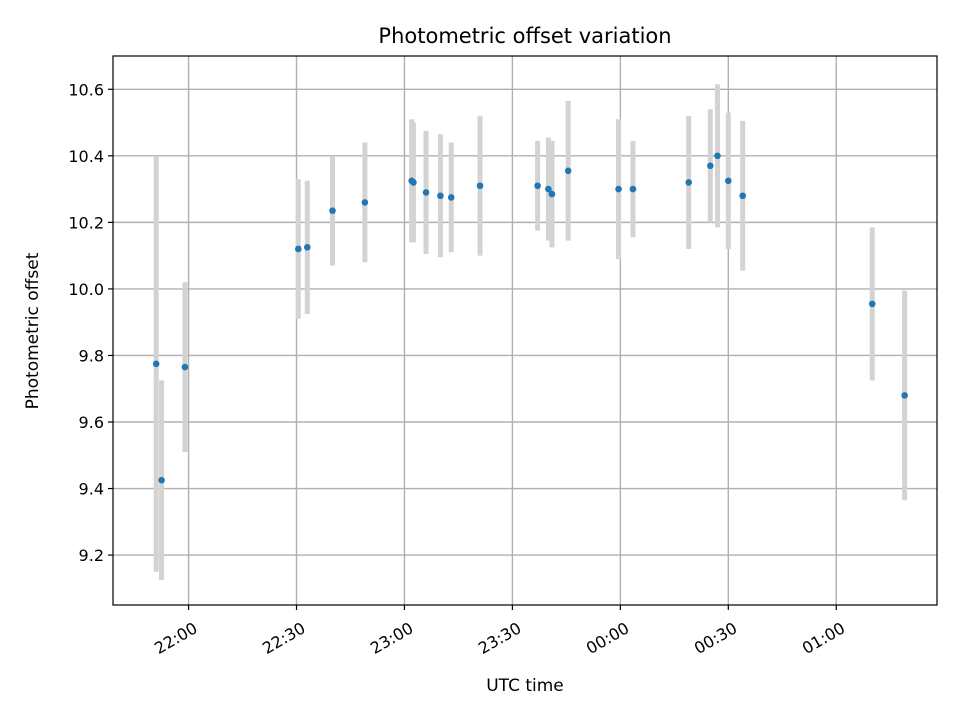 Image resolution: width=960 pixels, height=720 pixels. I want to click on y-axis-ticks: 9.2 9.4 9.6 9.8 10.0 10.2 10.4 10.6, so click(90, 322).